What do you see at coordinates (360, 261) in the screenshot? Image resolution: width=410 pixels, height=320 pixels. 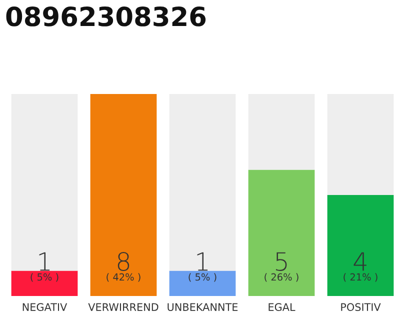 I see `data-label: 4` at bounding box center [360, 261].